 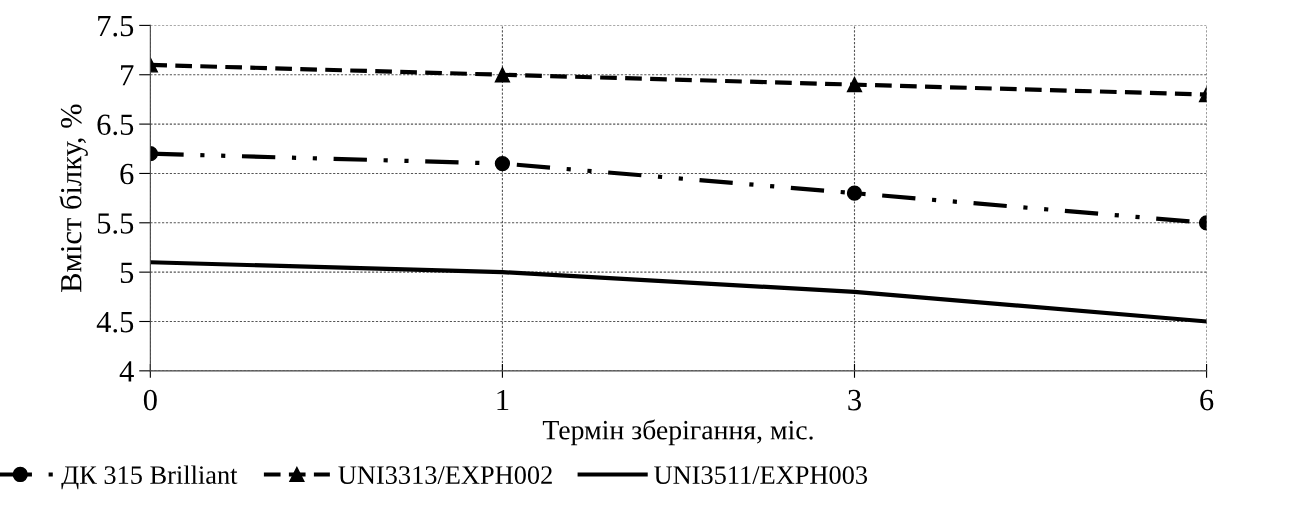 What do you see at coordinates (1207, 400) in the screenshot?
I see `x-tick-label: 6` at bounding box center [1207, 400].